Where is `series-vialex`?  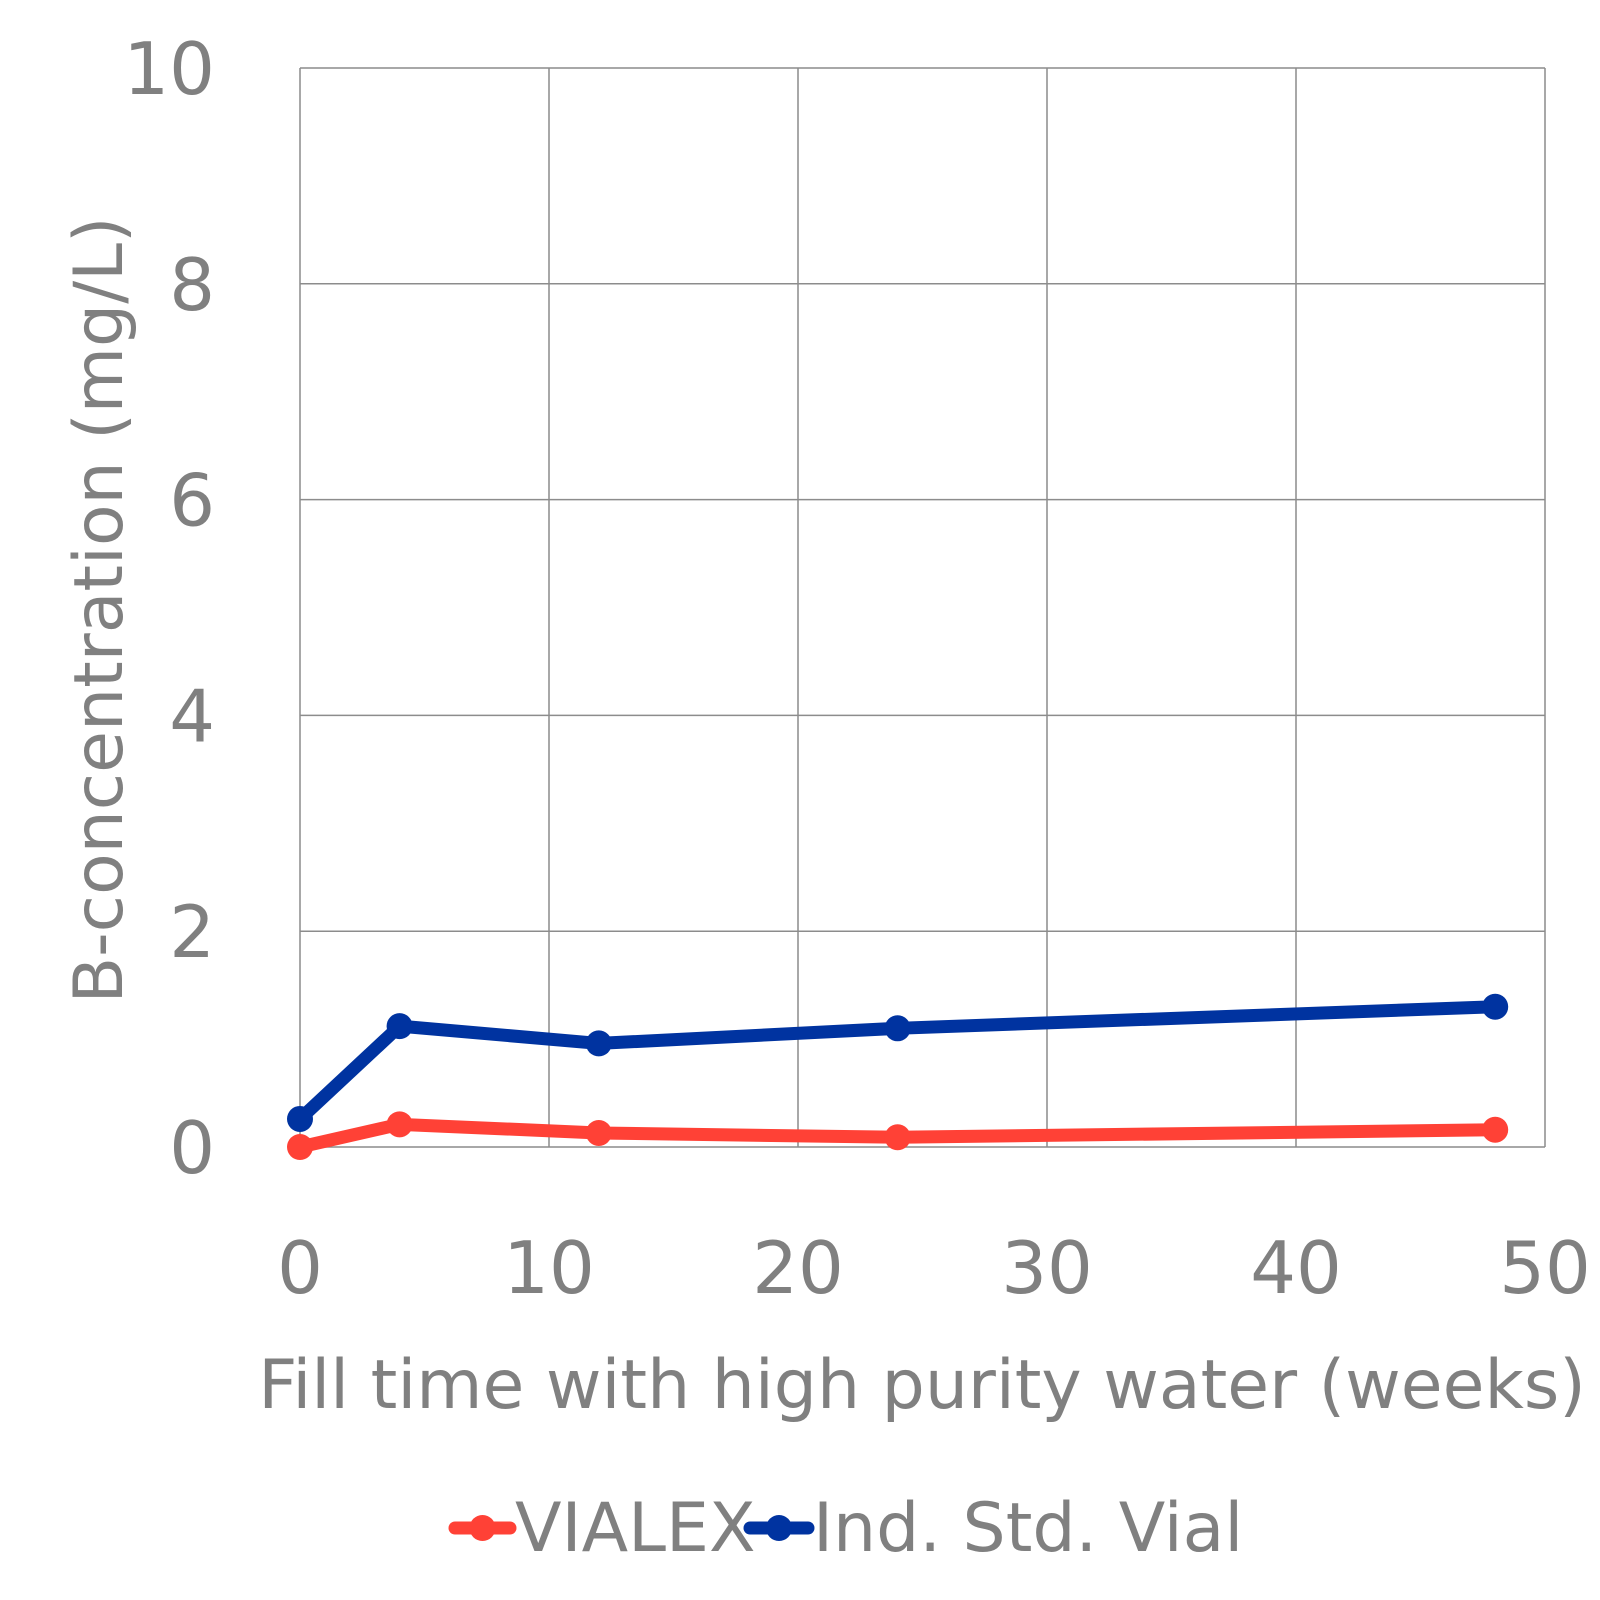
series-vialex is located at coordinates (898, 1135).